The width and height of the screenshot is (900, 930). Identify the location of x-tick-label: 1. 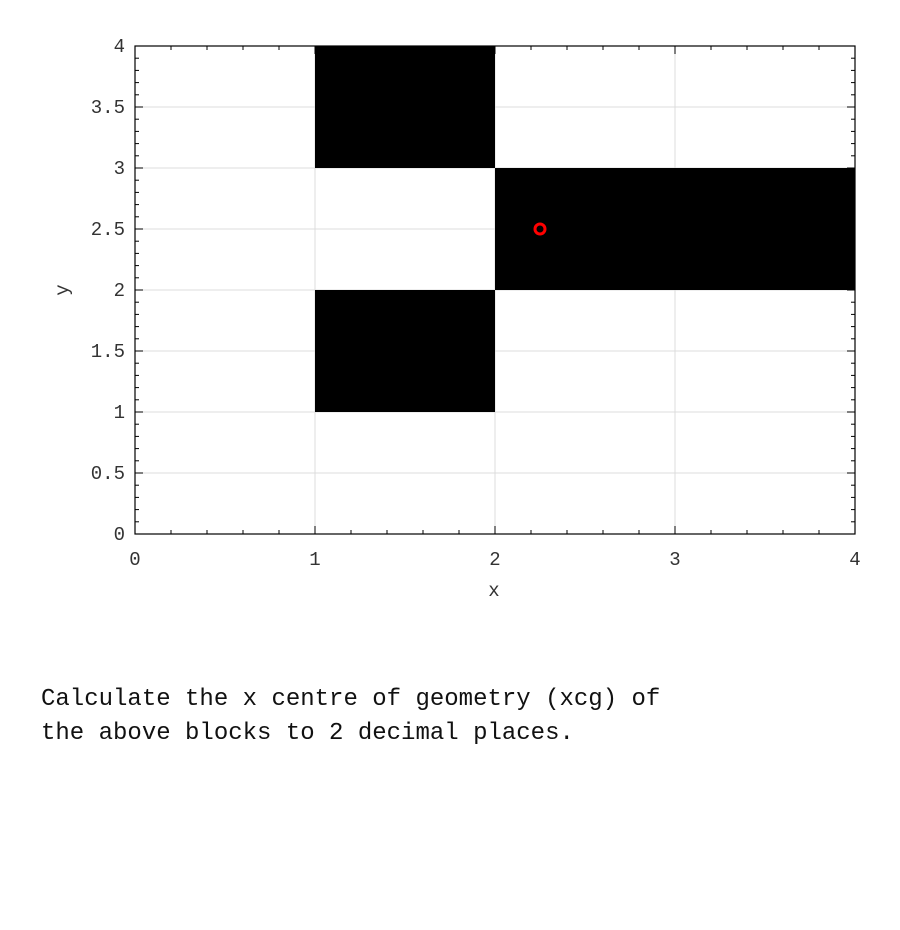
(314, 560).